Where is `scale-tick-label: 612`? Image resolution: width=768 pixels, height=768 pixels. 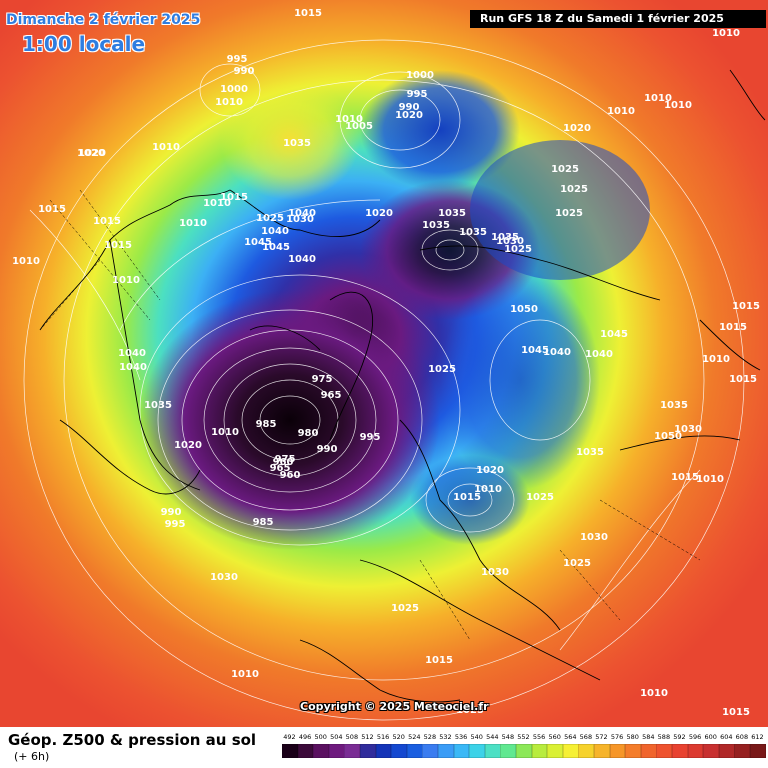 scale-tick-label: 612 is located at coordinates (757, 737).